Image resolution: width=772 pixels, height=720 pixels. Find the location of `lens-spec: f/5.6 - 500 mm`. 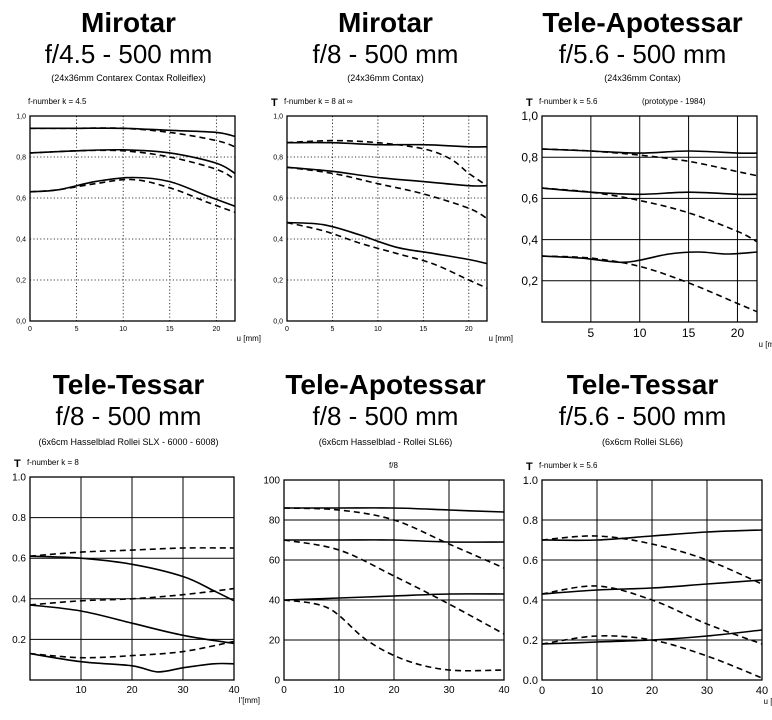

lens-spec: f/5.6 - 500 mm is located at coordinates (642, 54).